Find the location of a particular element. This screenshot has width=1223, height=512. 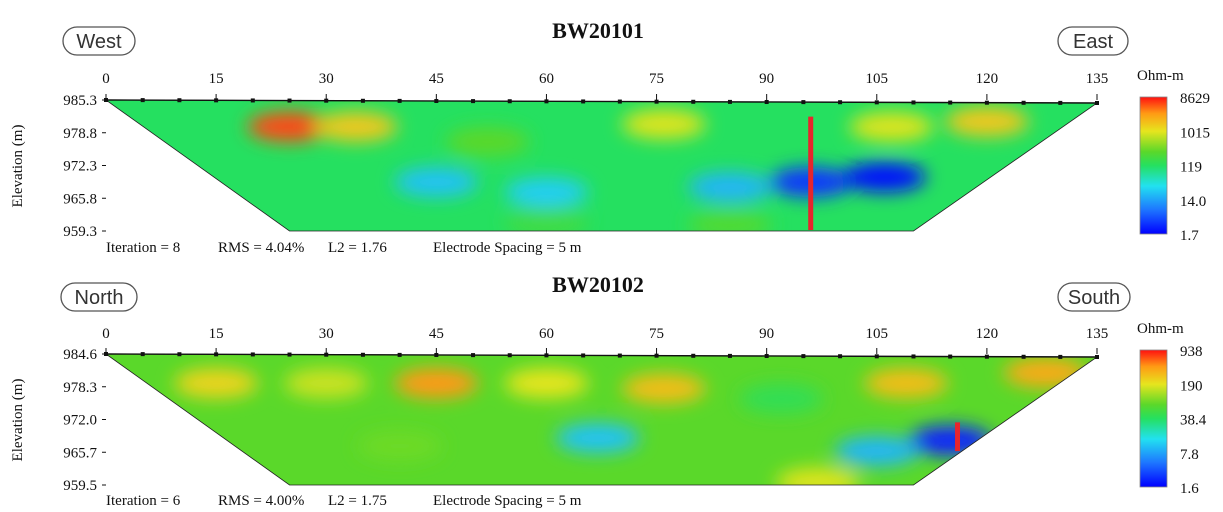

direction-left-label: West is located at coordinates (99, 42).